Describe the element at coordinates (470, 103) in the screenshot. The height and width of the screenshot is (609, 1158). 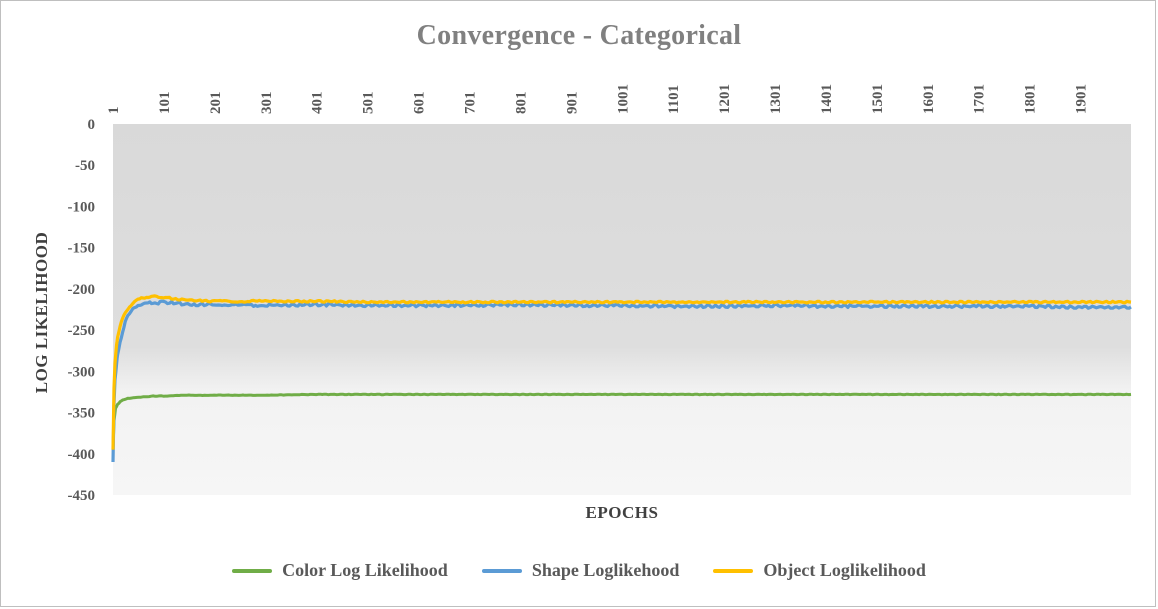
I see `x-tick-label: 701` at that location.